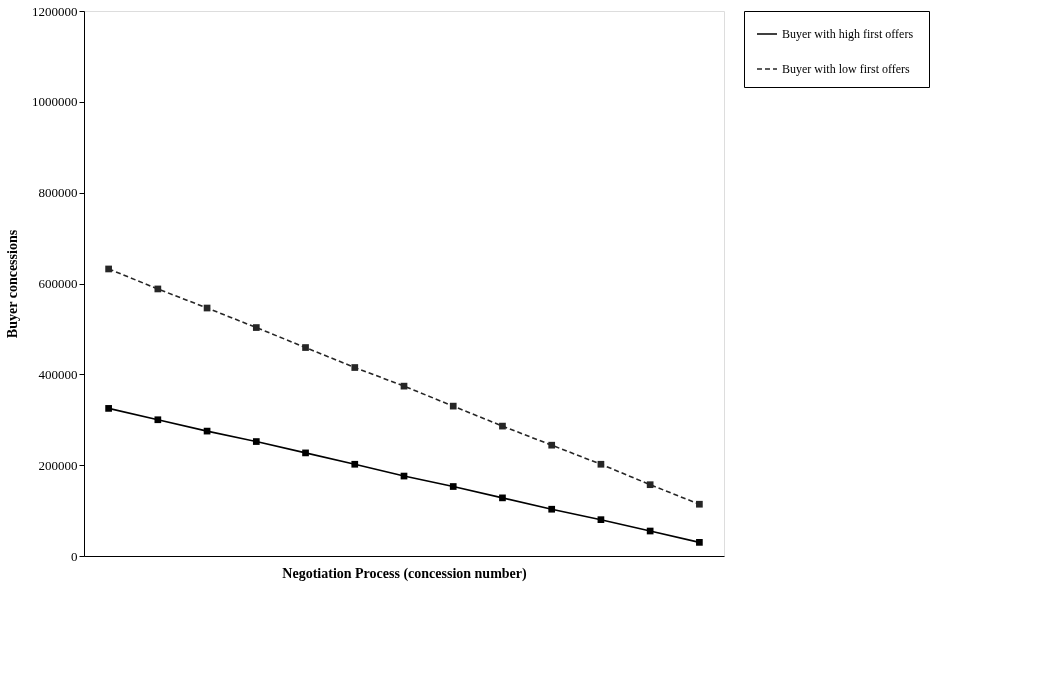  Describe the element at coordinates (55, 11) in the screenshot. I see `y-tick-label: 1200000` at that location.